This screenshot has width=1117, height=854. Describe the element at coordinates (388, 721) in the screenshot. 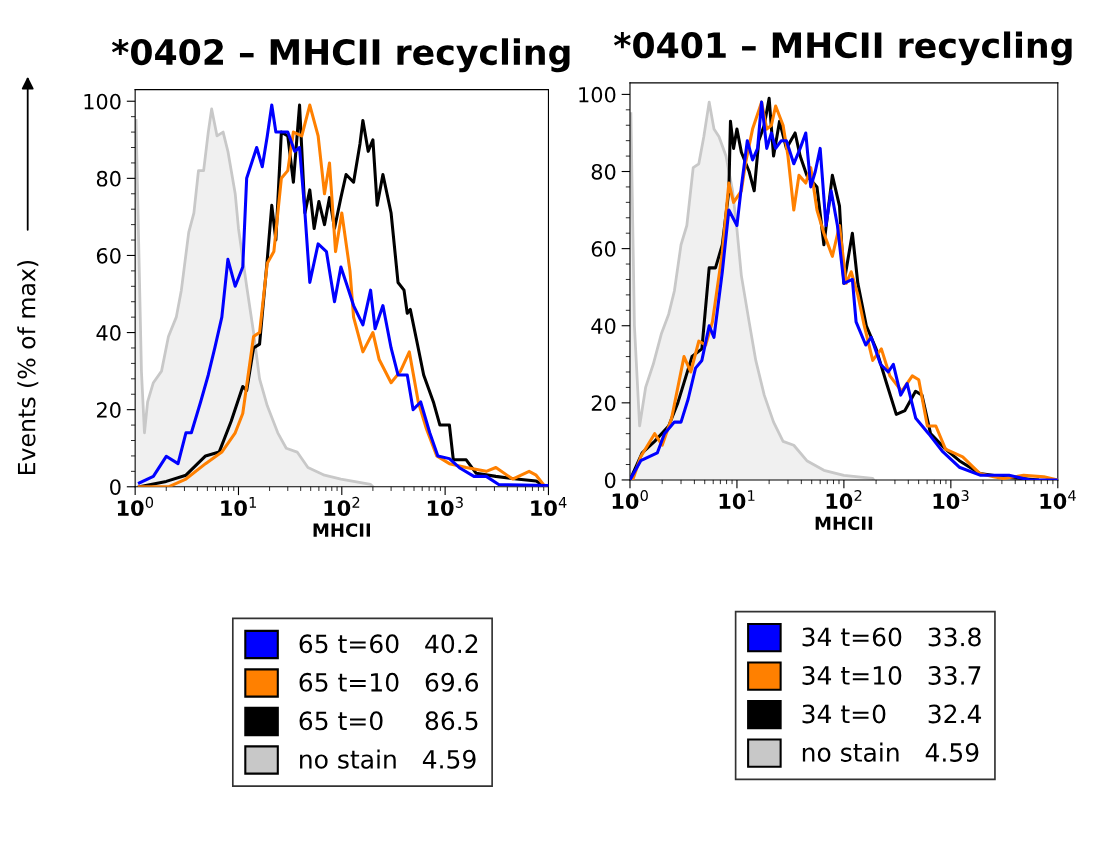

I see `legend-label: 65 t=0 86.5` at that location.